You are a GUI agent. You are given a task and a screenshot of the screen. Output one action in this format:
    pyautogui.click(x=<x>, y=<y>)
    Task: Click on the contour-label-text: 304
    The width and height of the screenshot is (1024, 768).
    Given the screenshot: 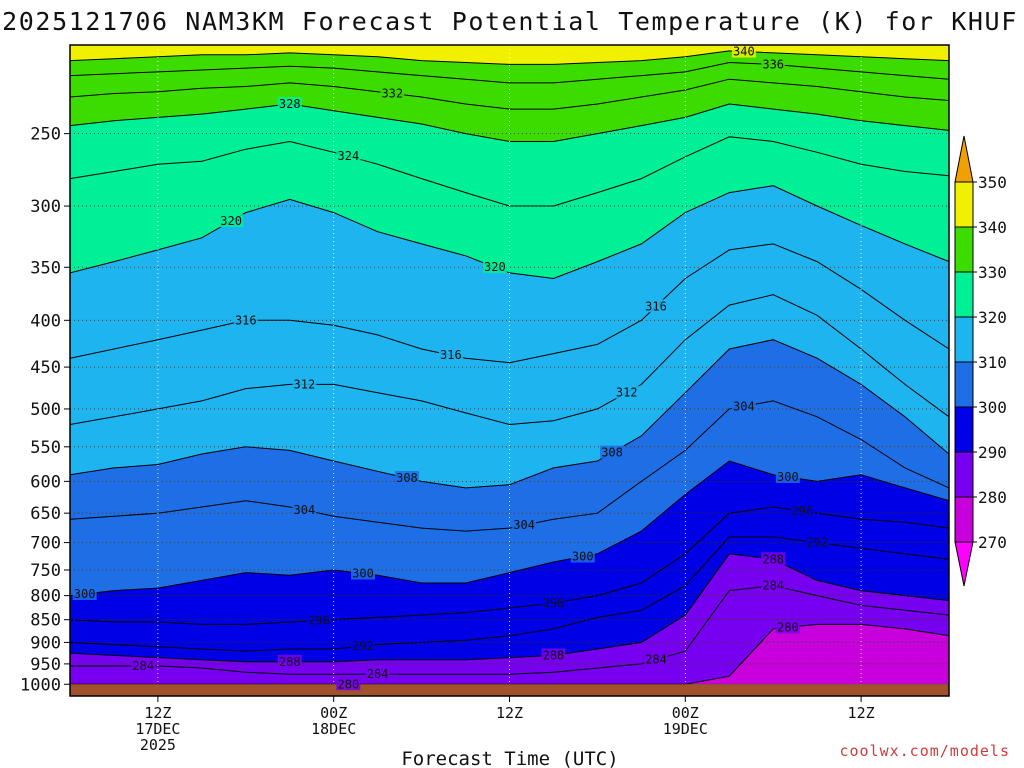 What is the action you would take?
    pyautogui.click(x=524, y=525)
    